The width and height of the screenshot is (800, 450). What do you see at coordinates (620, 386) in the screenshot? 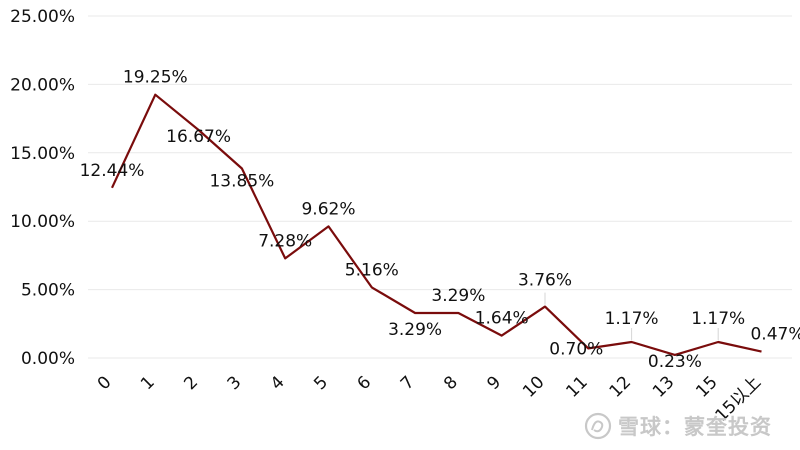
I see `x-tick-label: 12` at bounding box center [620, 386].